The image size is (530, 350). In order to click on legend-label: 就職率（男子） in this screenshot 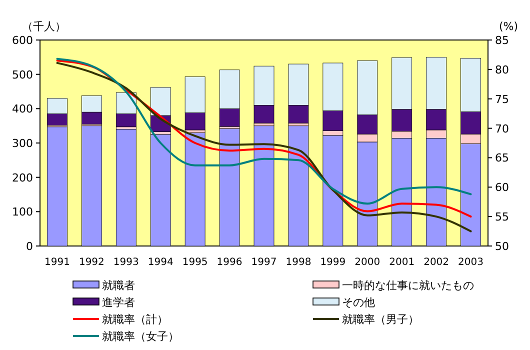, I will do `click(380, 319)`.